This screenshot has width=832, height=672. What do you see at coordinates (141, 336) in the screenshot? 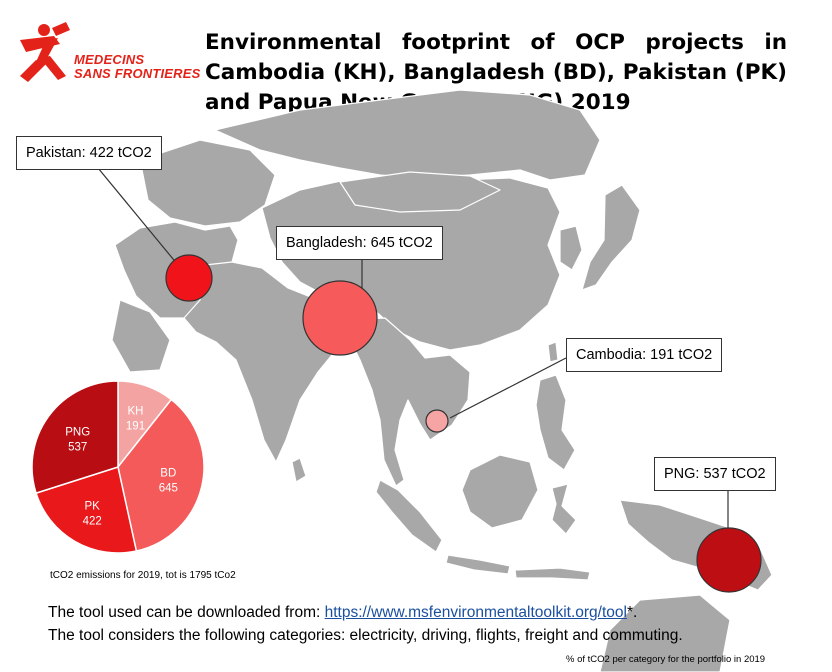
I see `map-arabia-region` at bounding box center [141, 336].